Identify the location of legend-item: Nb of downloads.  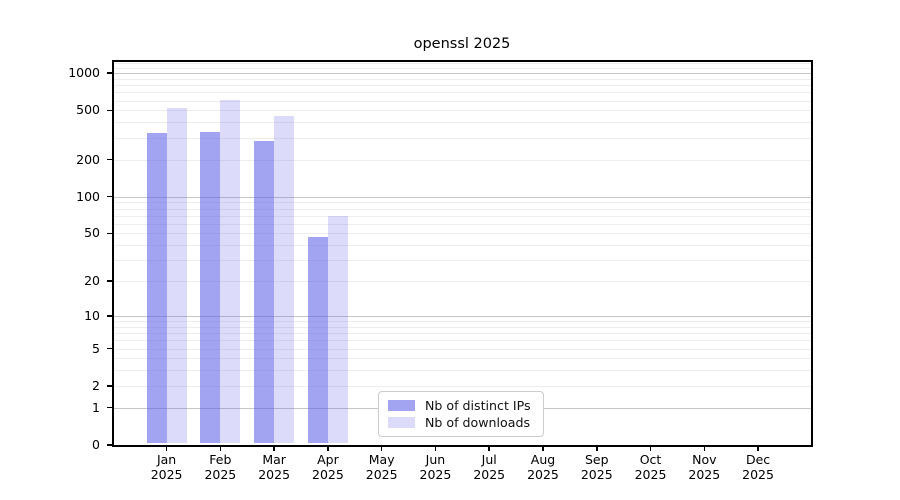
(461, 423).